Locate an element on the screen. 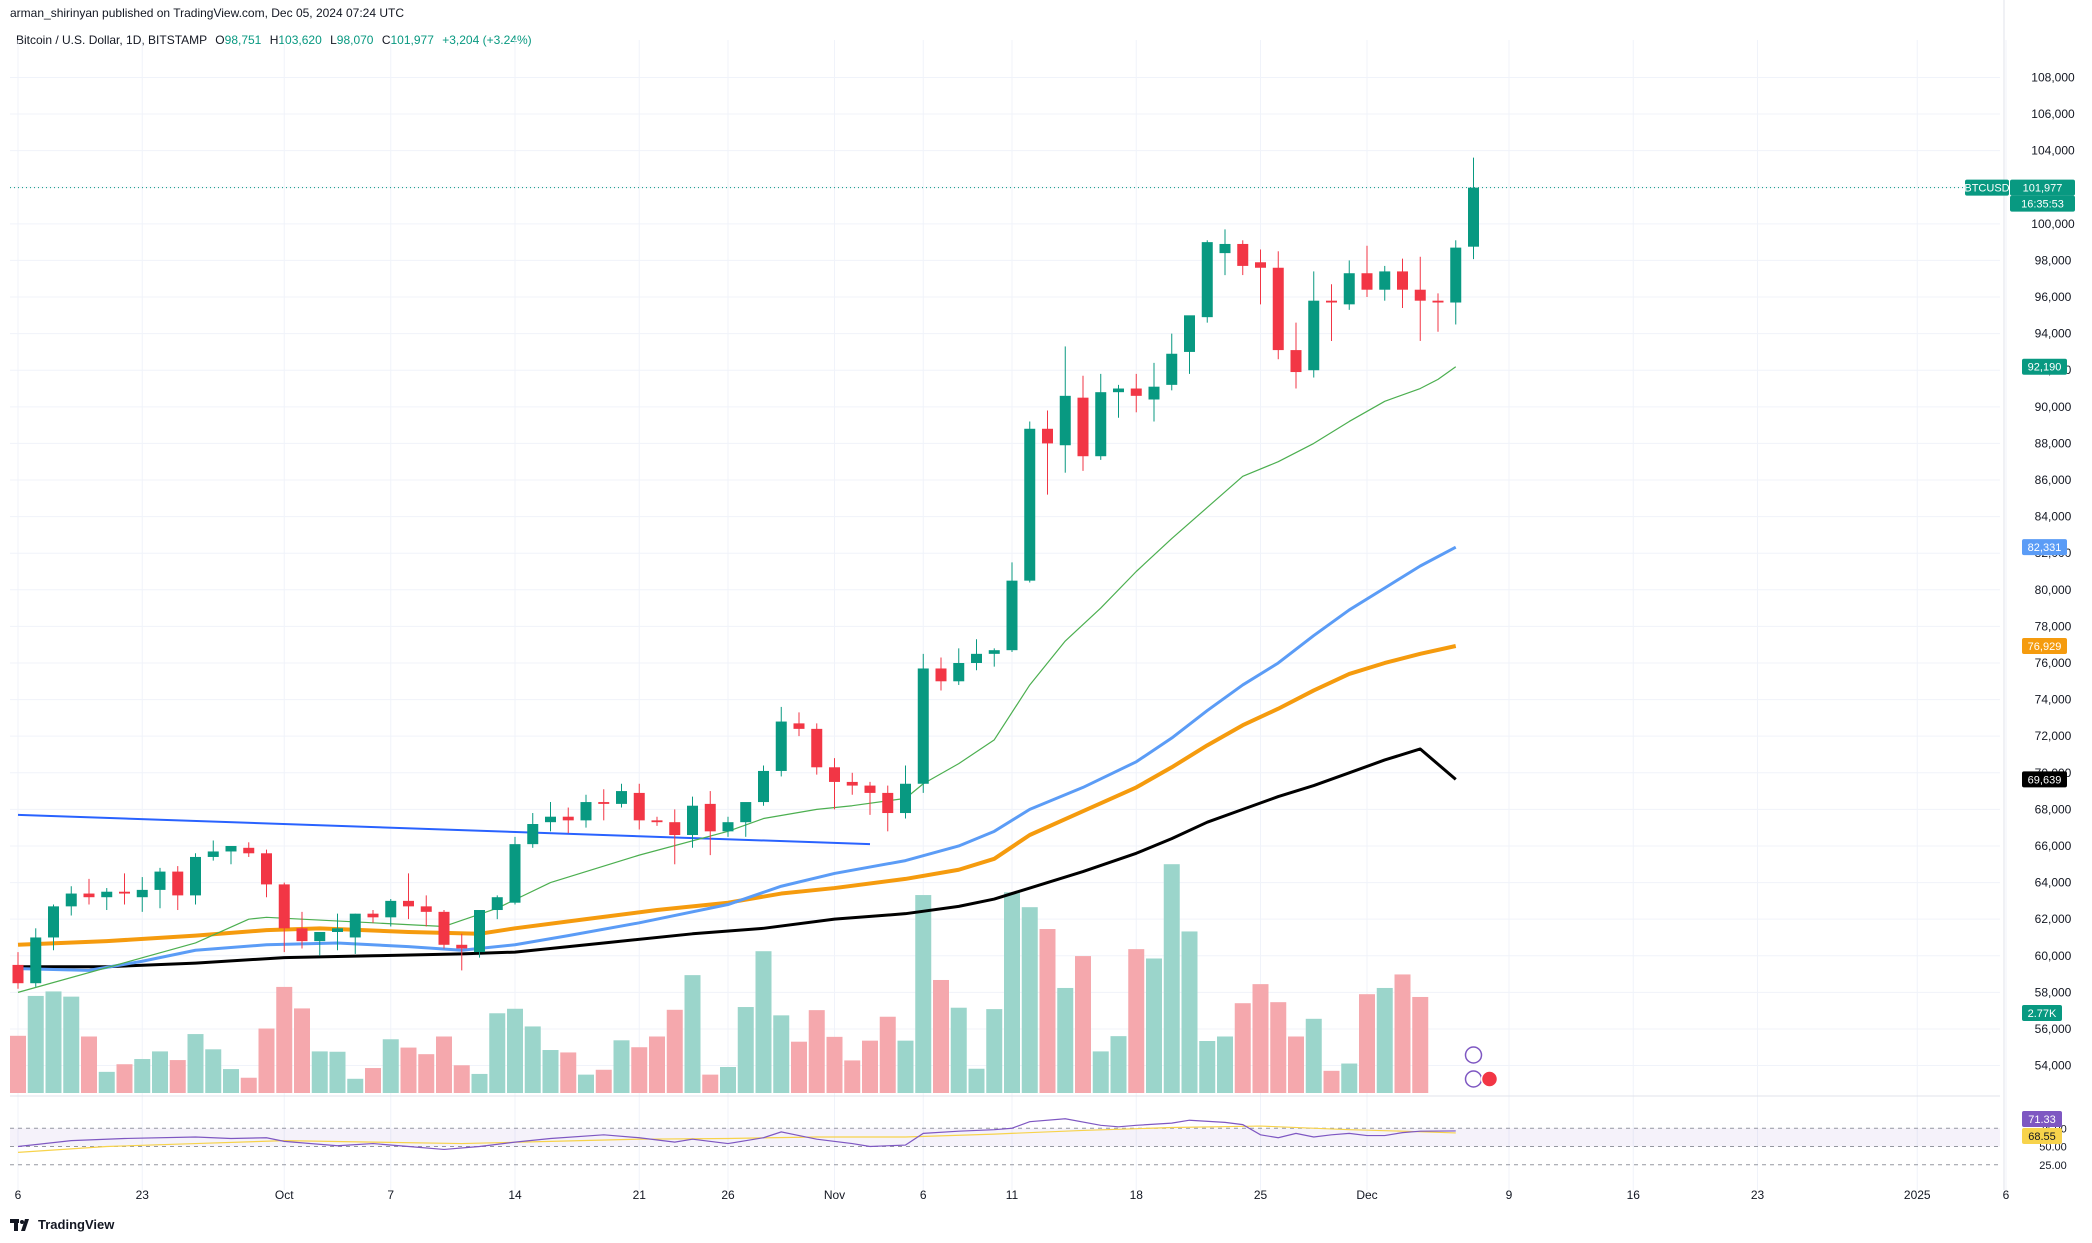 The image size is (2092, 1243). time-axis-label: 16 is located at coordinates (1634, 1195).